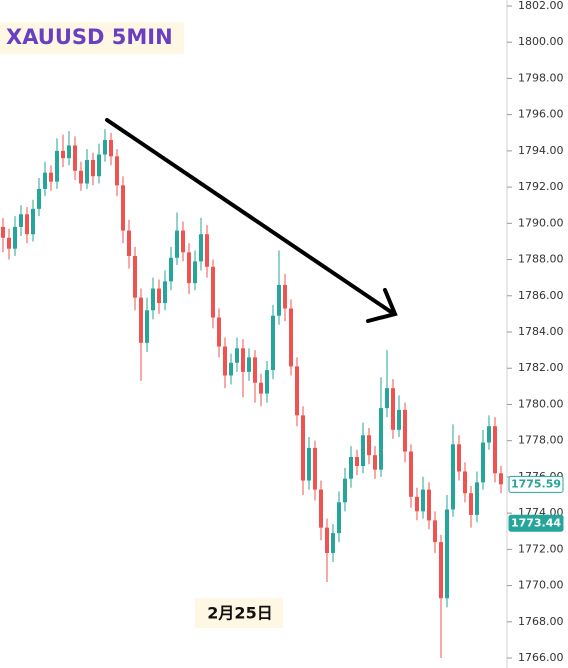  Describe the element at coordinates (541, 403) in the screenshot. I see `y-tick-label: 1780.00` at that location.